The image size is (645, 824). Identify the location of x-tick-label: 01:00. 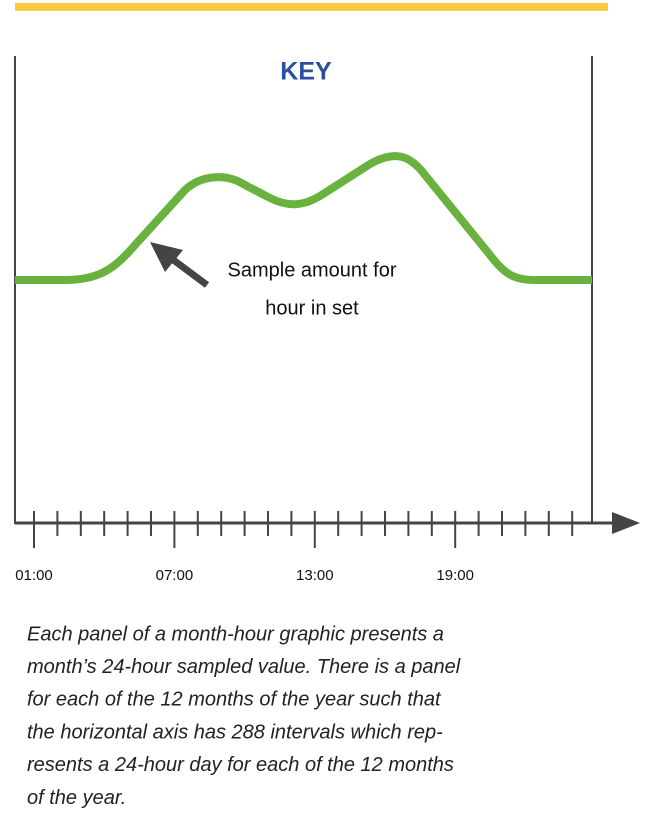
(34, 575).